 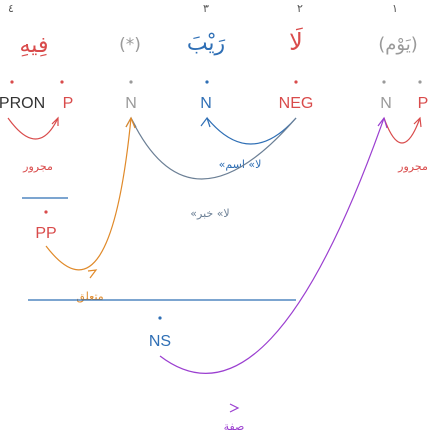 What do you see at coordinates (234, 426) in the screenshot?
I see `label-sifa: صفة` at bounding box center [234, 426].